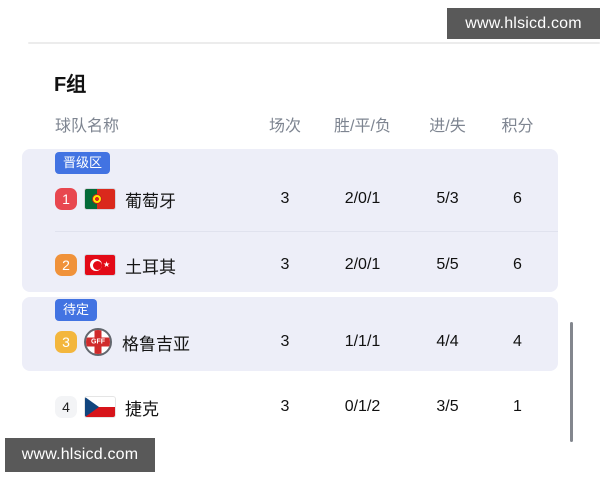  I want to click on watermark-top: www.hlsicd.com, so click(523, 23).